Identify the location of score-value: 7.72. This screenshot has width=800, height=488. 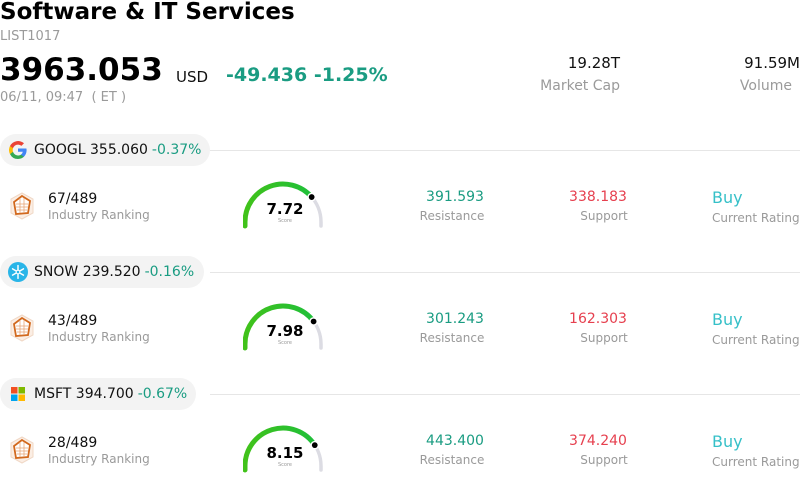
(285, 209).